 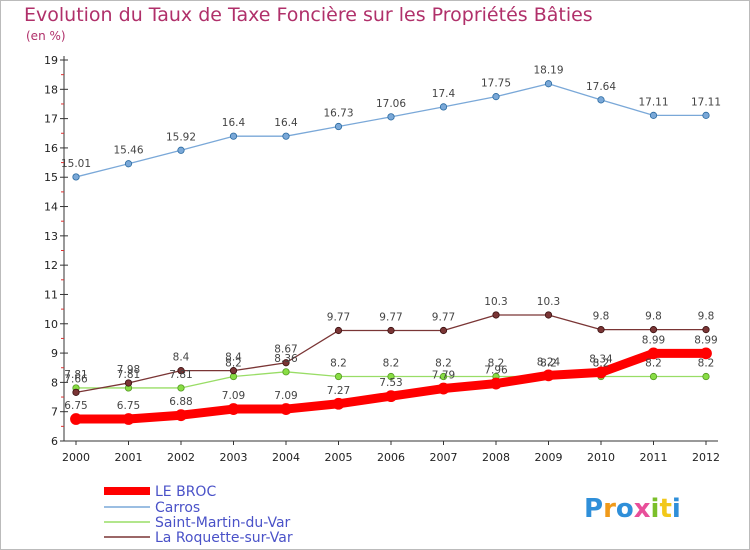 What do you see at coordinates (51, 148) in the screenshot?
I see `y-tick-label: 16` at bounding box center [51, 148].